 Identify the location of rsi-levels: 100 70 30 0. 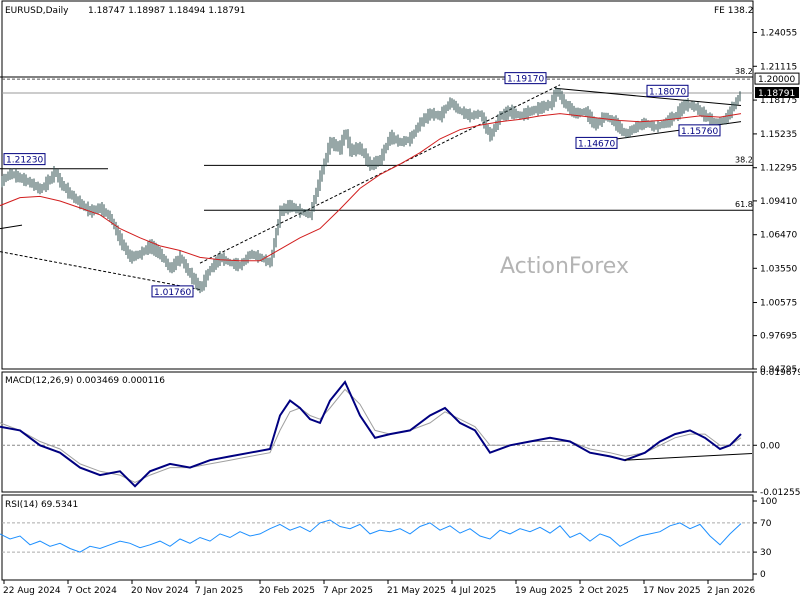
(389, 538).